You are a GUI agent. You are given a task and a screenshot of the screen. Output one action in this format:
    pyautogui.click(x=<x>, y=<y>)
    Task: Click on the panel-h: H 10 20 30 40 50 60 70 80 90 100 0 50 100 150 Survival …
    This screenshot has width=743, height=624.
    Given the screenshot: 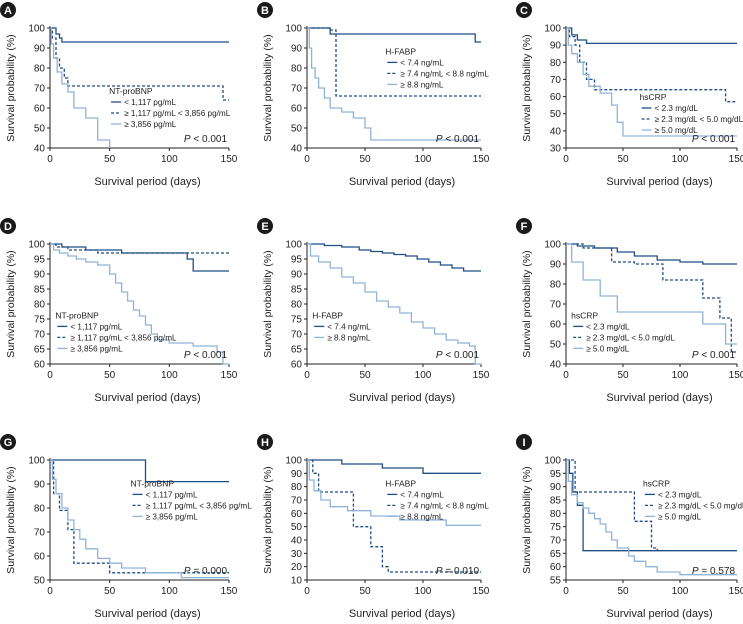 What is the action you would take?
    pyautogui.click(x=373, y=527)
    